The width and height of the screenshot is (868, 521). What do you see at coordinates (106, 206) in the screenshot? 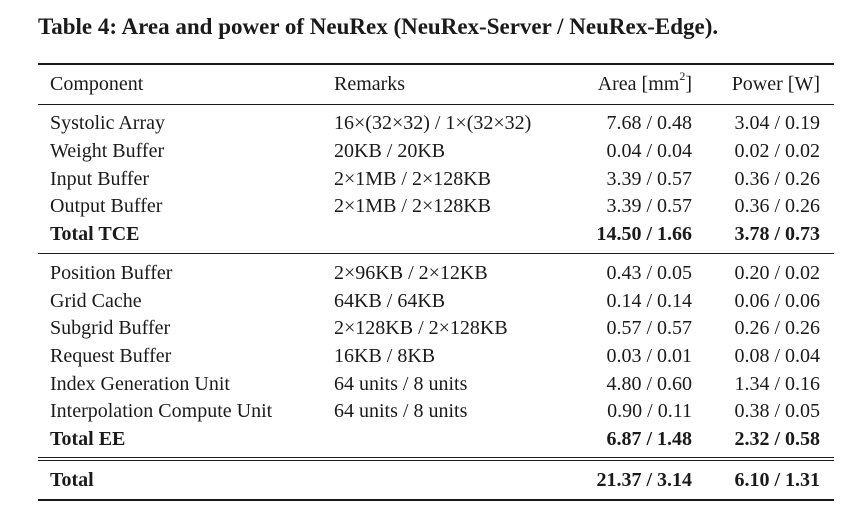
I see `cell-component: Output Buffer` at bounding box center [106, 206].